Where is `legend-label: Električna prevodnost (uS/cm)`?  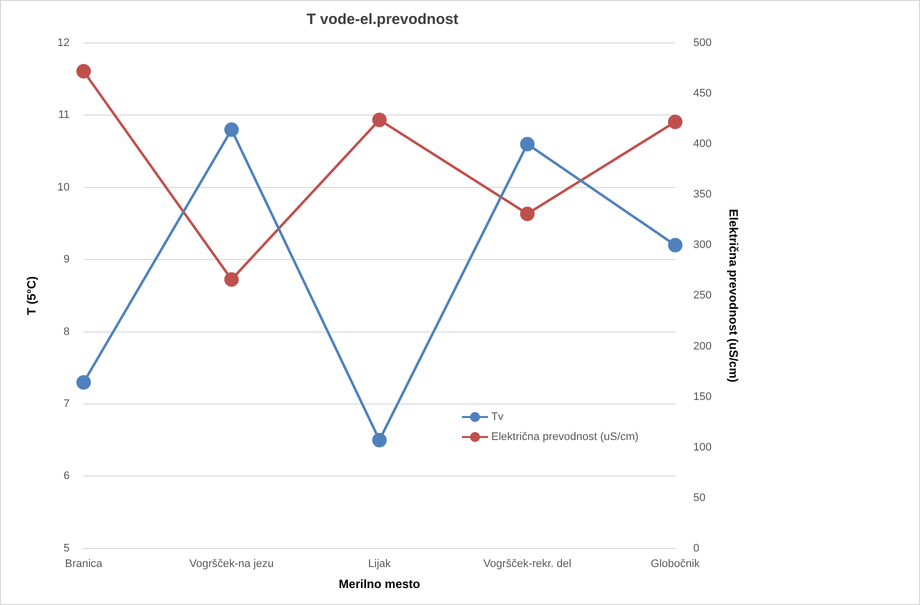 legend-label: Električna prevodnost (uS/cm) is located at coordinates (565, 436).